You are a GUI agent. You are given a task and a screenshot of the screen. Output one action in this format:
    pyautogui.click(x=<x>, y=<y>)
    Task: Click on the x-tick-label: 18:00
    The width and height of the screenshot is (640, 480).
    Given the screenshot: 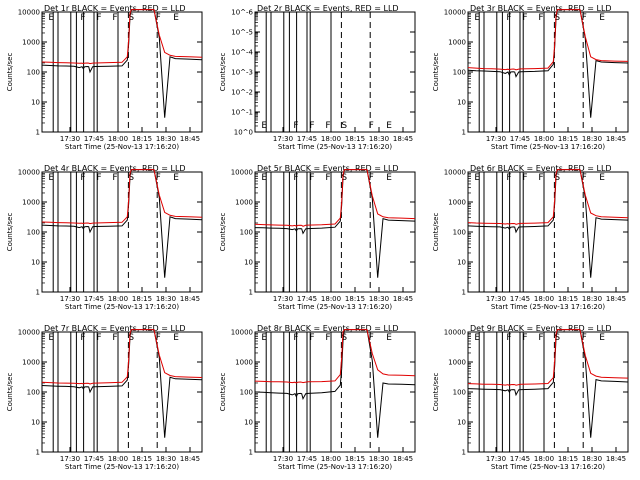 What is the action you would take?
    pyautogui.click(x=118, y=459)
    